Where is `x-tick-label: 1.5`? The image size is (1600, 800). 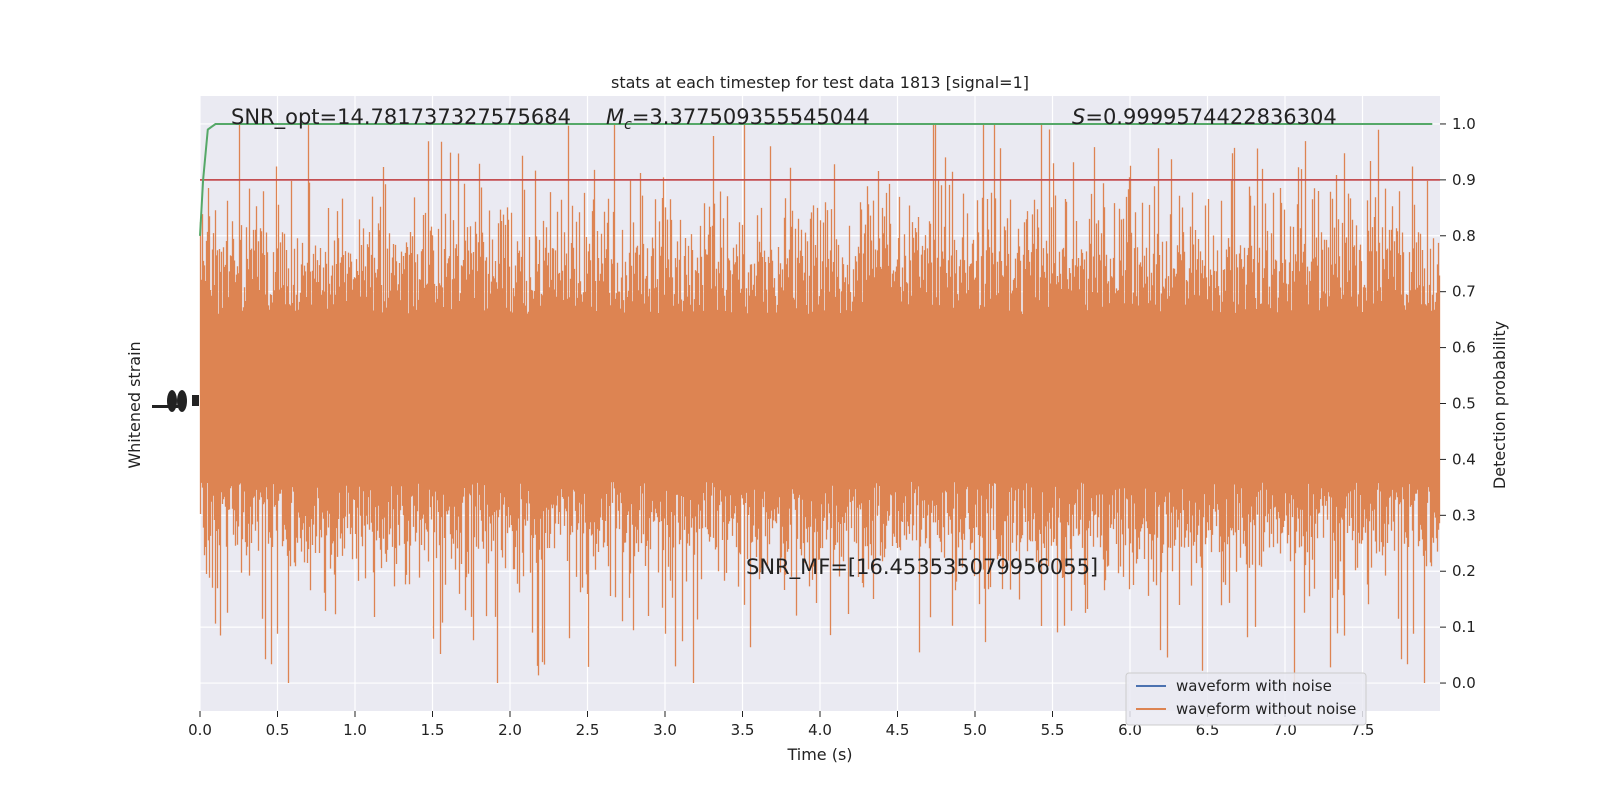
x-tick-label: 1.5 is located at coordinates (433, 730).